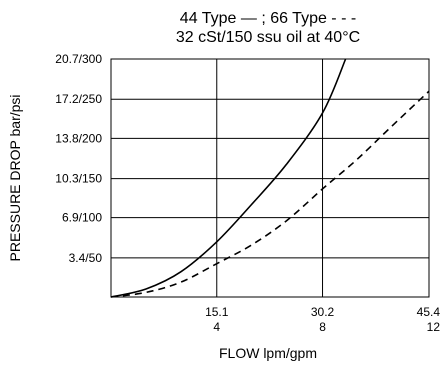 The height and width of the screenshot is (369, 442). What do you see at coordinates (78, 59) in the screenshot?
I see `y-tick-label: 20.7/300` at bounding box center [78, 59].